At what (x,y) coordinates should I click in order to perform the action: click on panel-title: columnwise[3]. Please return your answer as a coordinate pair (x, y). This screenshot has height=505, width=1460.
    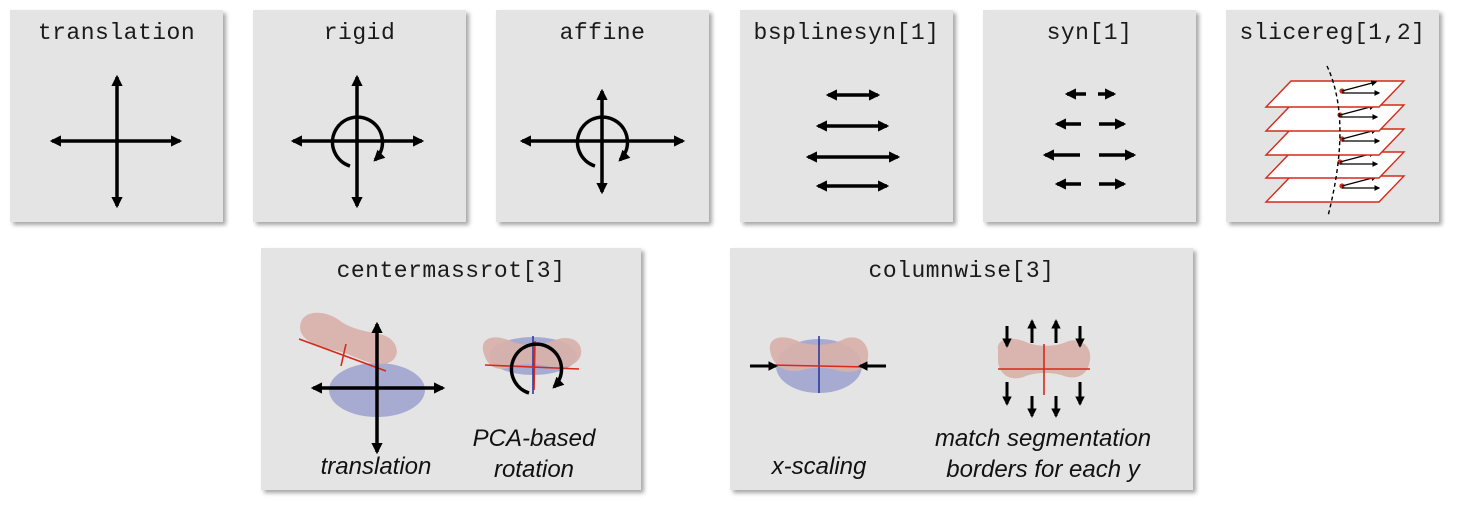
    Looking at the image, I should click on (961, 271).